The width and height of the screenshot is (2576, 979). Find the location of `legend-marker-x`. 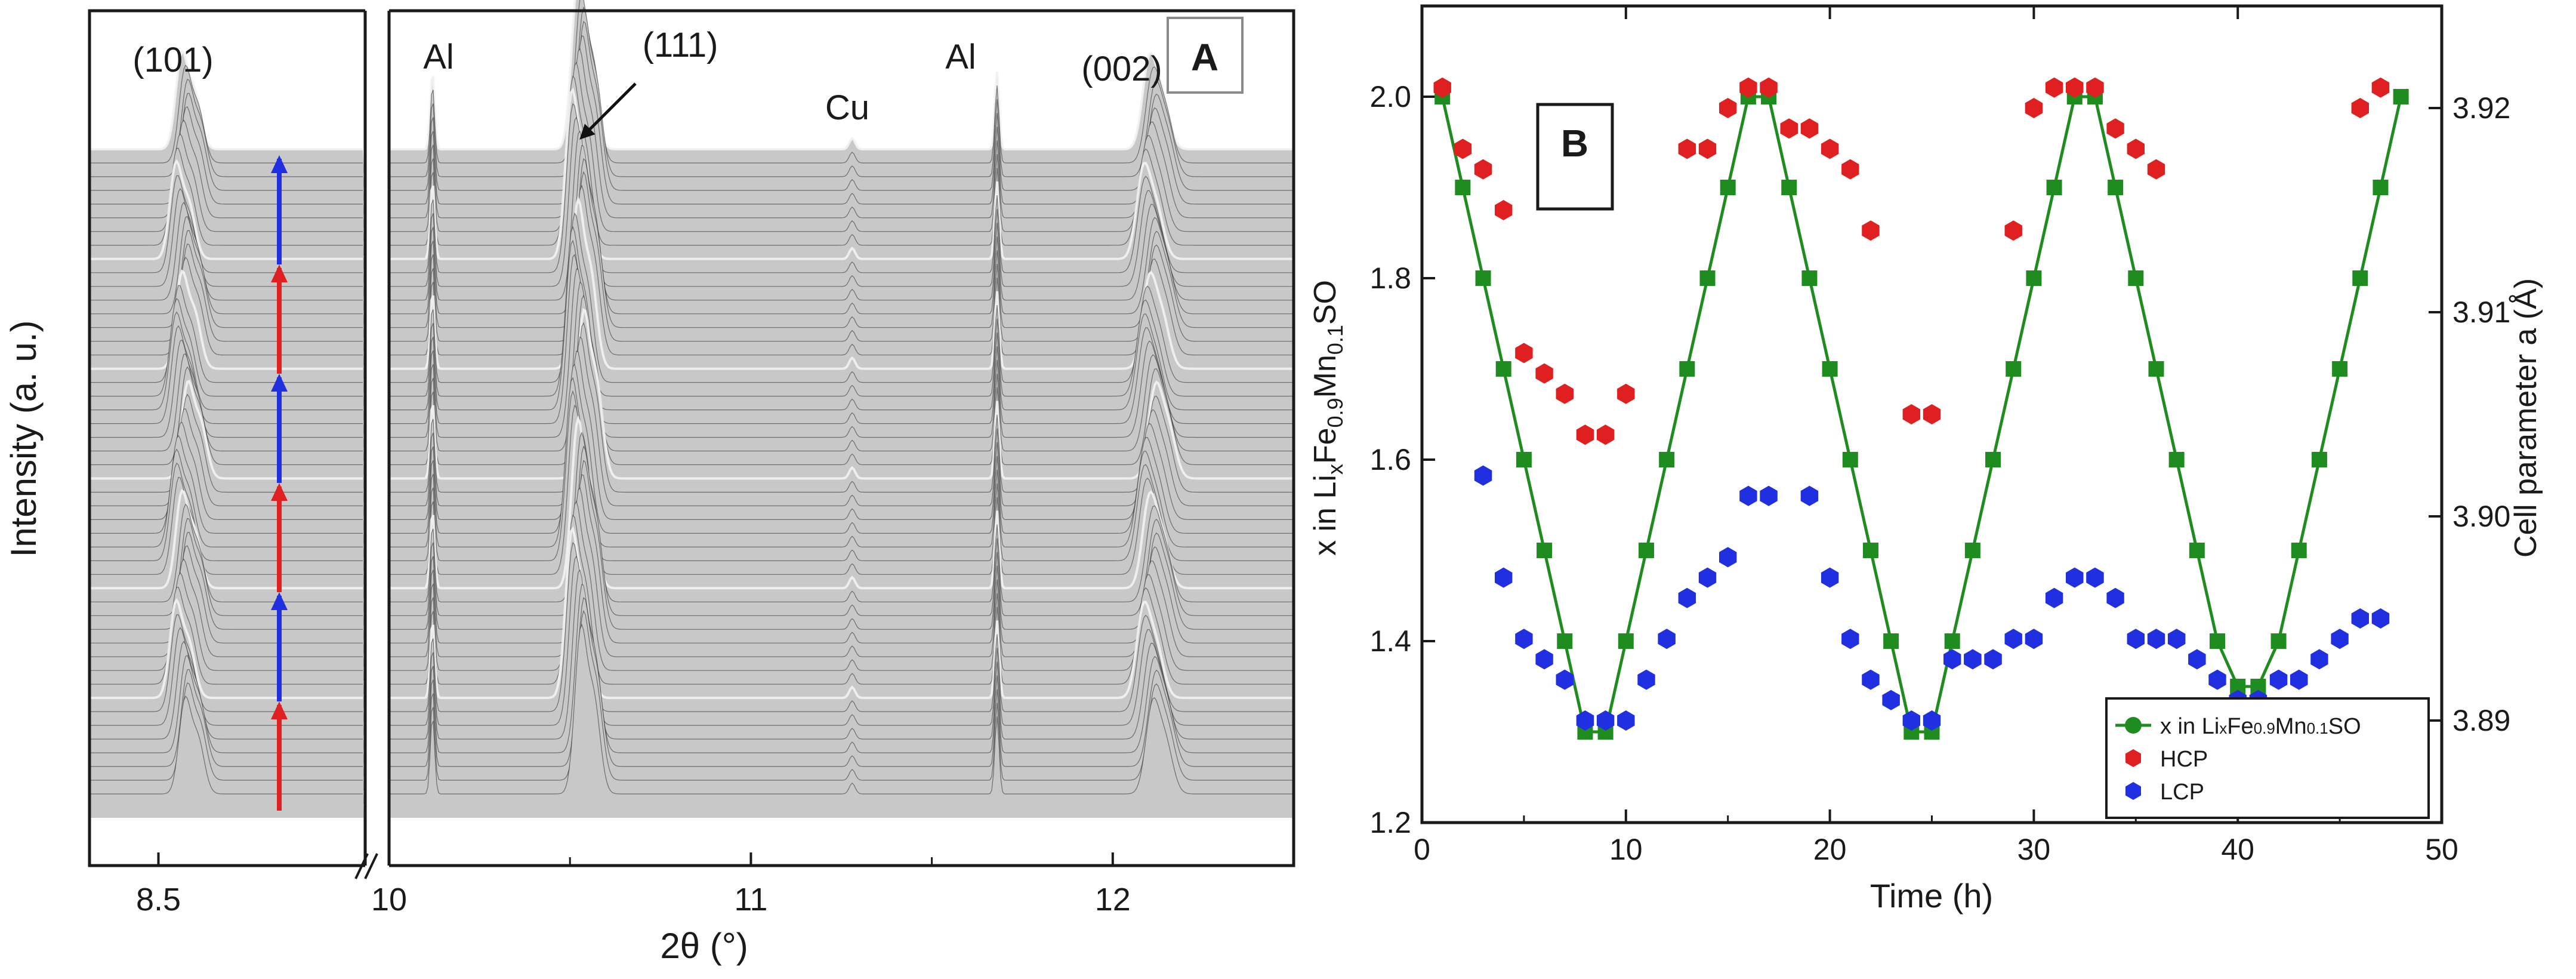

legend-marker-x is located at coordinates (2133, 725).